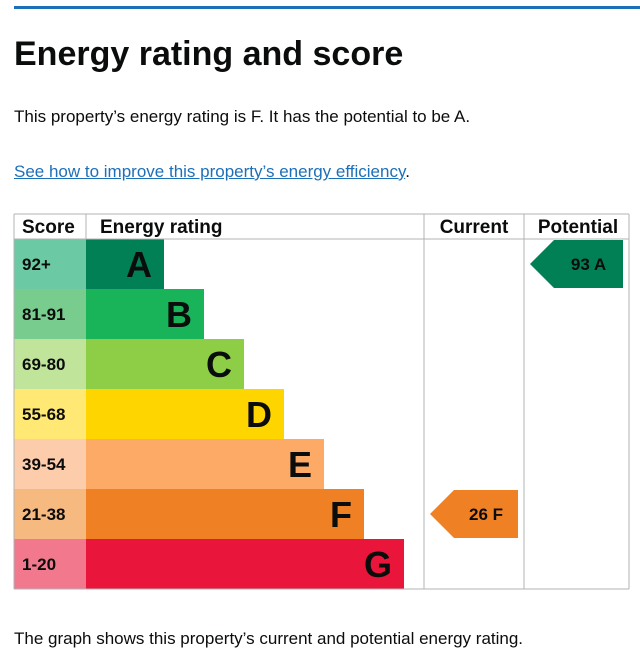  Describe the element at coordinates (588, 264) in the screenshot. I see `potential-rating-label: 93 A` at that location.